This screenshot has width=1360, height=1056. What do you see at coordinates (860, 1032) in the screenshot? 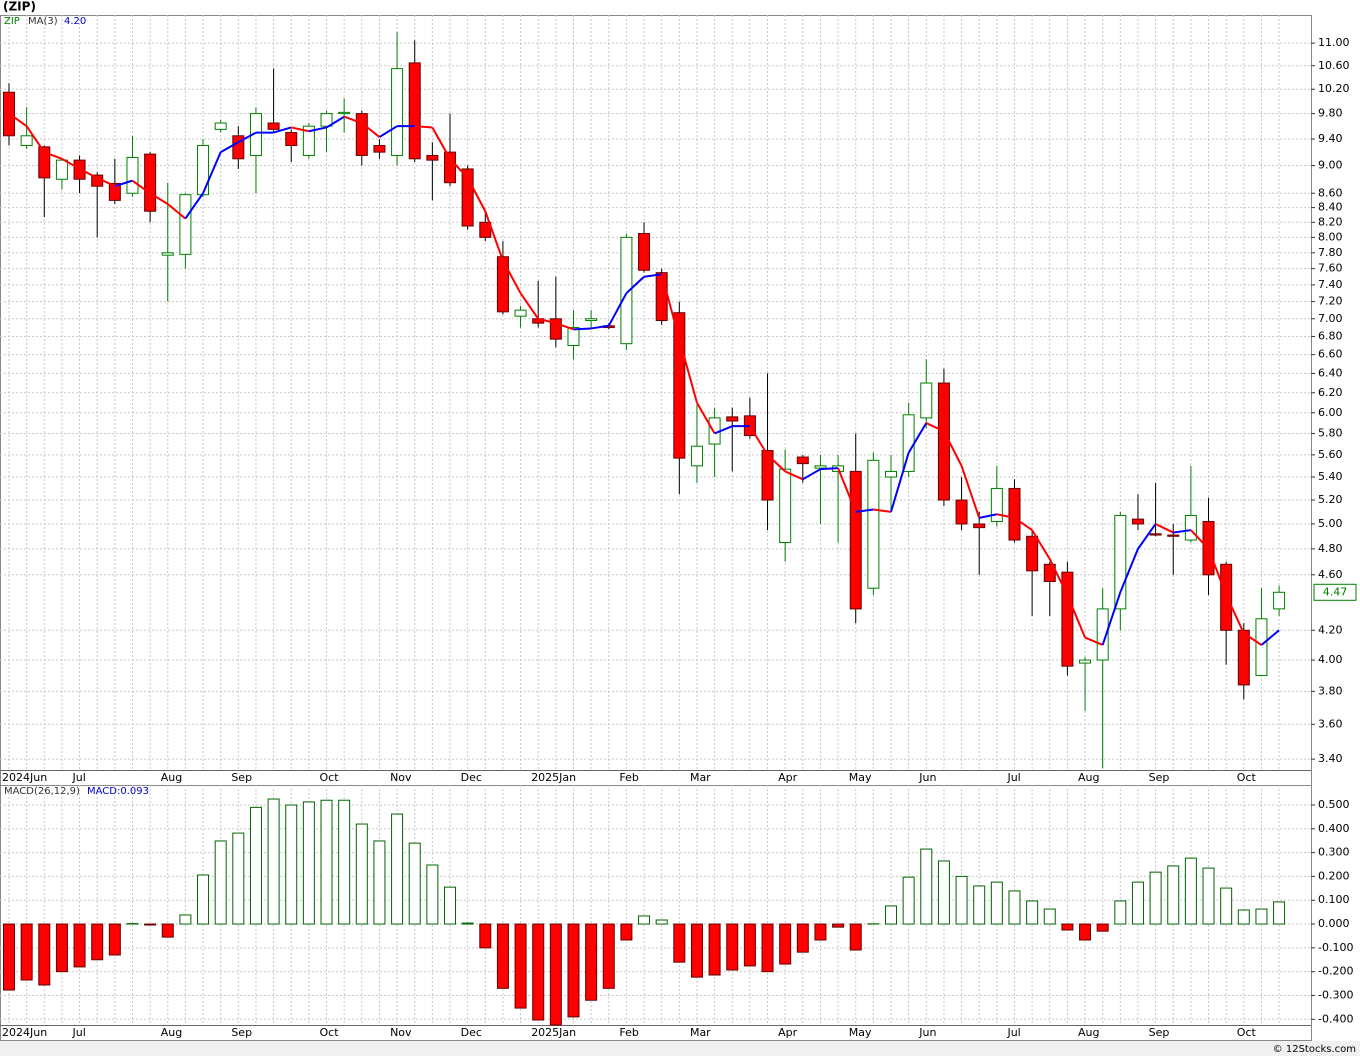
I see `x-tick-label: May` at bounding box center [860, 1032].